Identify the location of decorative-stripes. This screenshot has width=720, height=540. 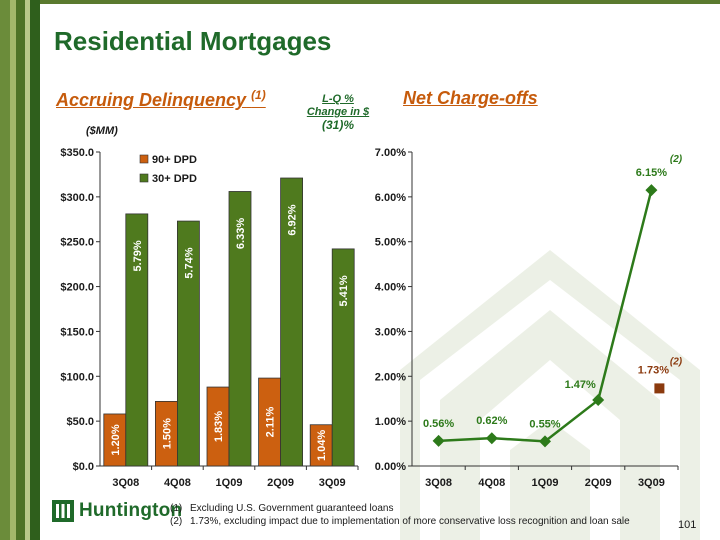
(20, 270).